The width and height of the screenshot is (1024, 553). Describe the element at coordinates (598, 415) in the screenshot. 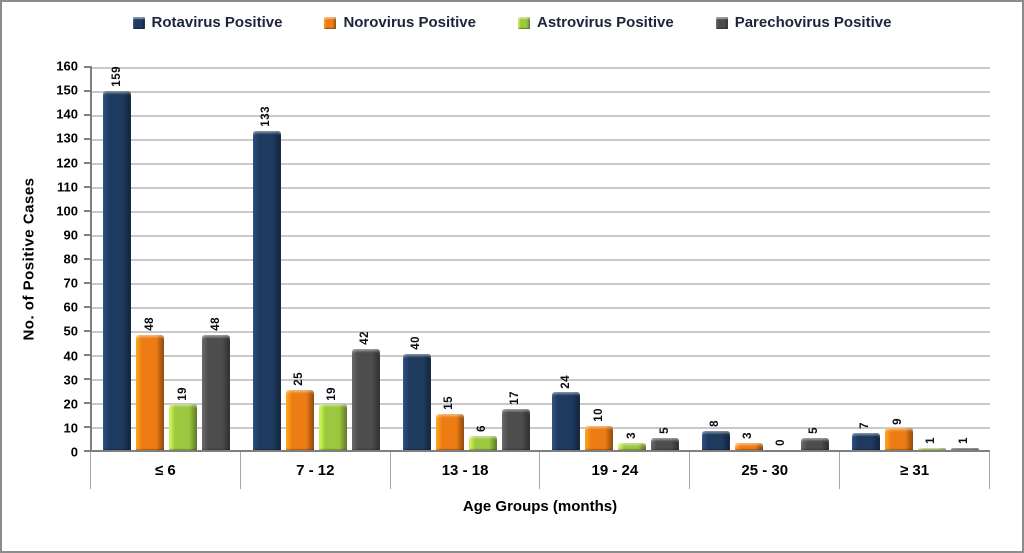

I see `bar-data-label: 10` at that location.